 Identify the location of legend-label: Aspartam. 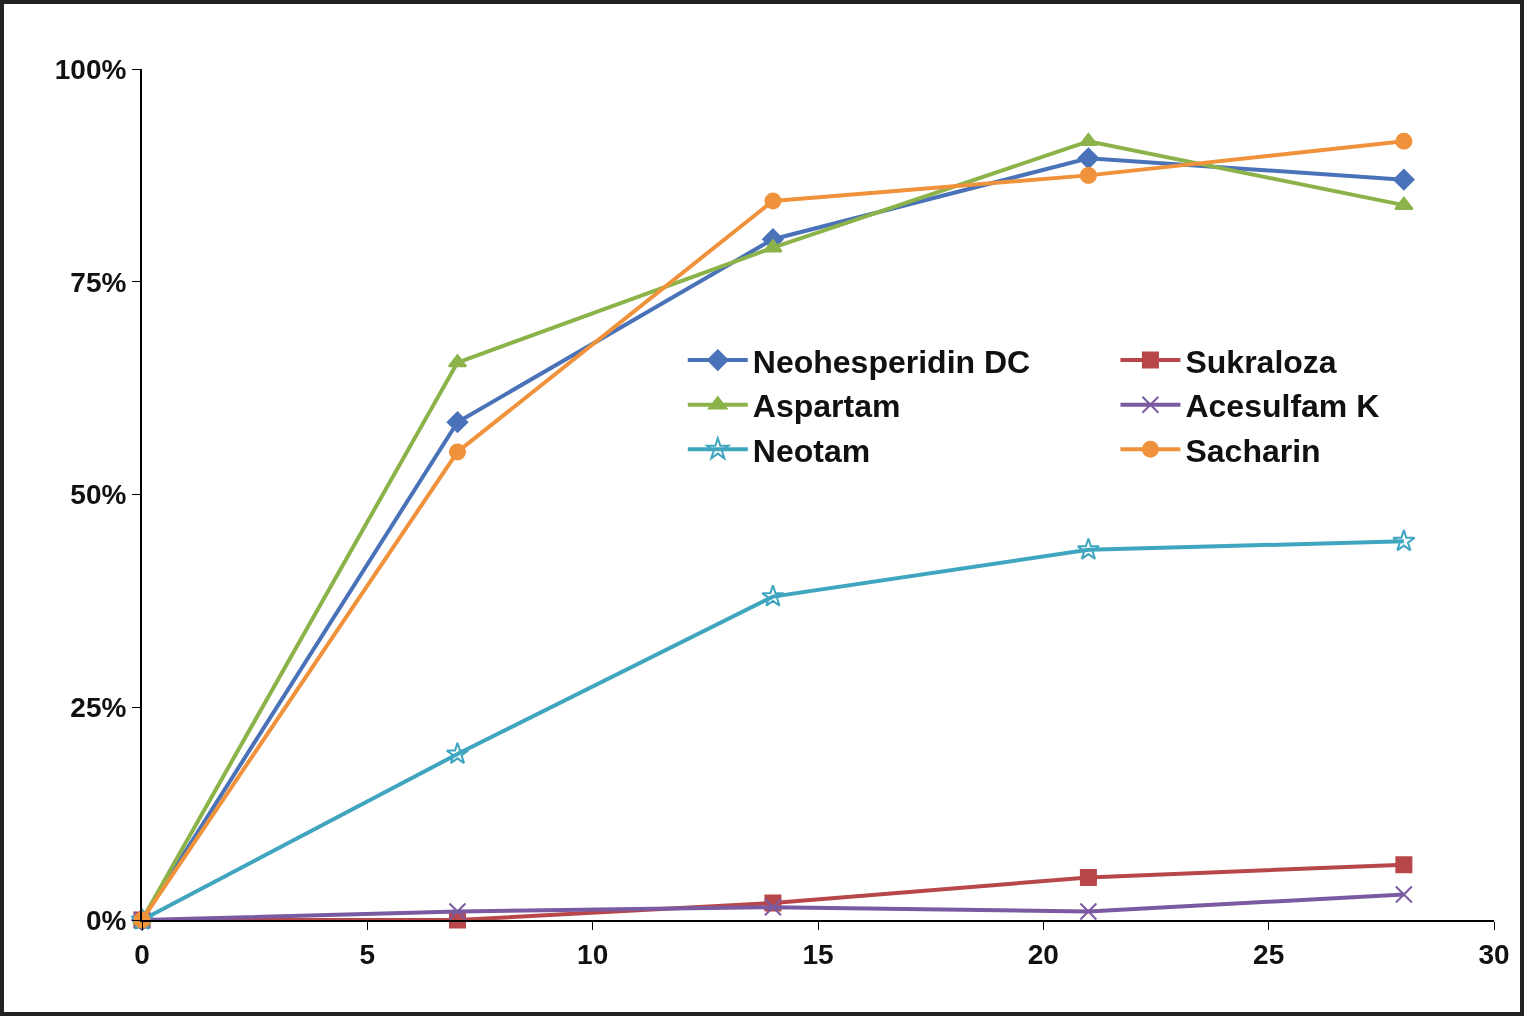
(826, 406).